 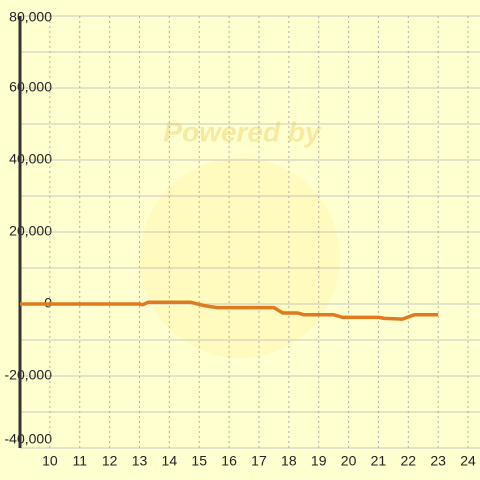 I want to click on y-tick-label: 60,000, so click(x=30, y=87).